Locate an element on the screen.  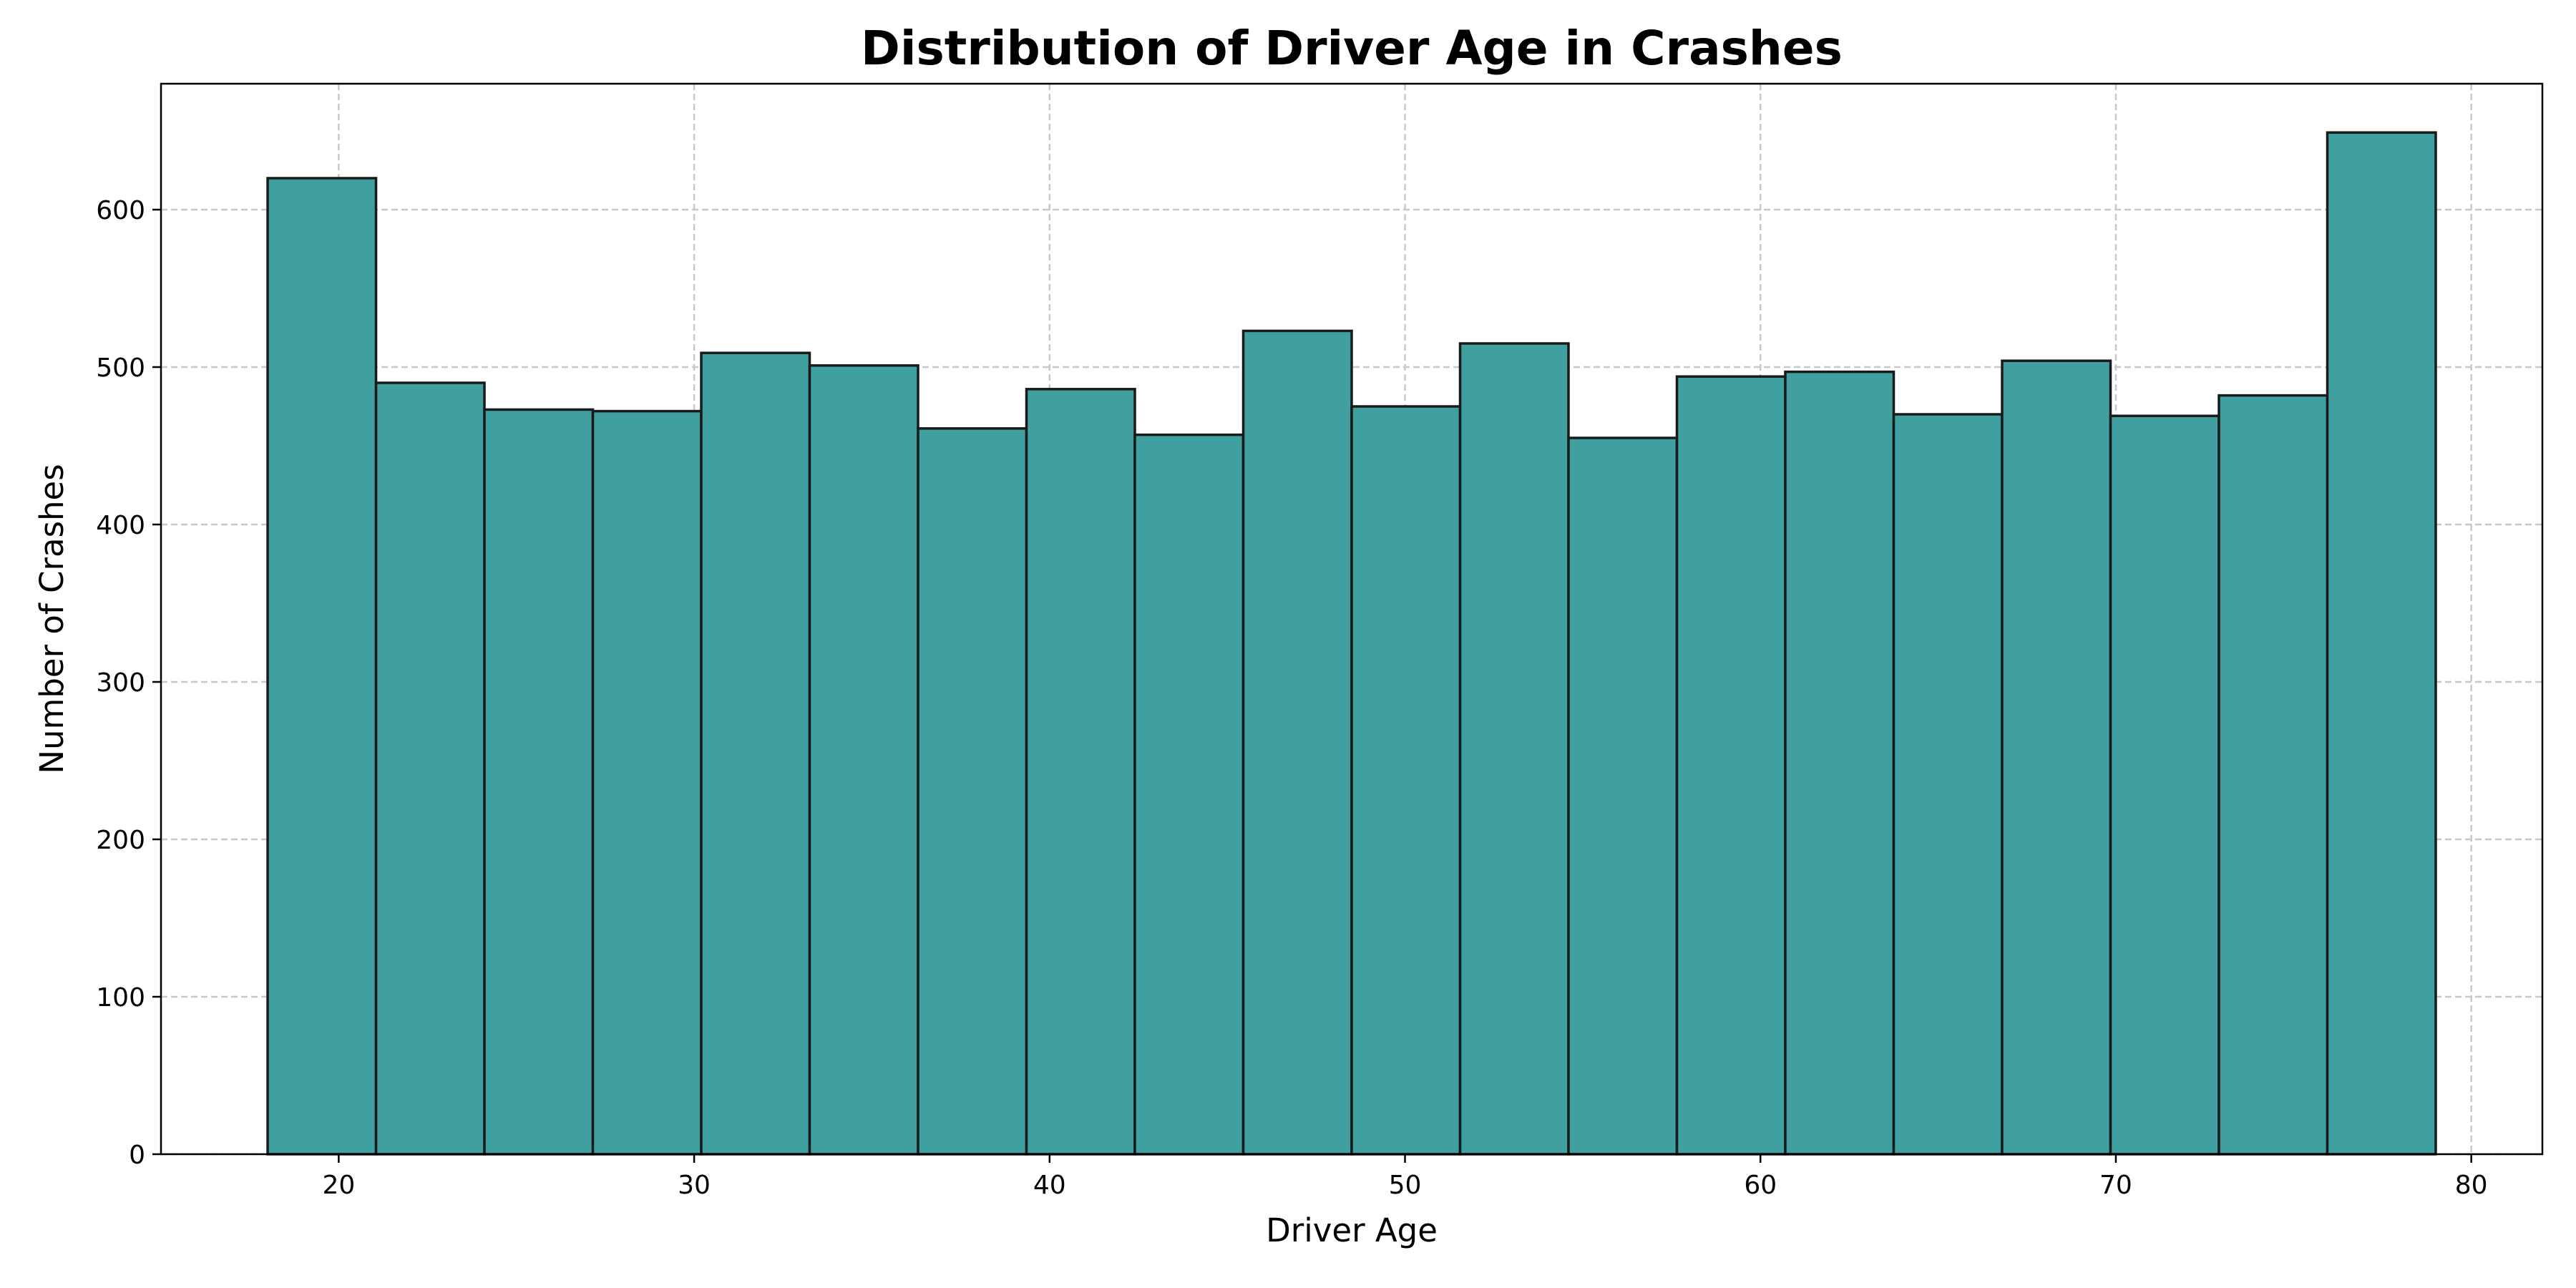
y-tick-label: 200 is located at coordinates (120, 841).